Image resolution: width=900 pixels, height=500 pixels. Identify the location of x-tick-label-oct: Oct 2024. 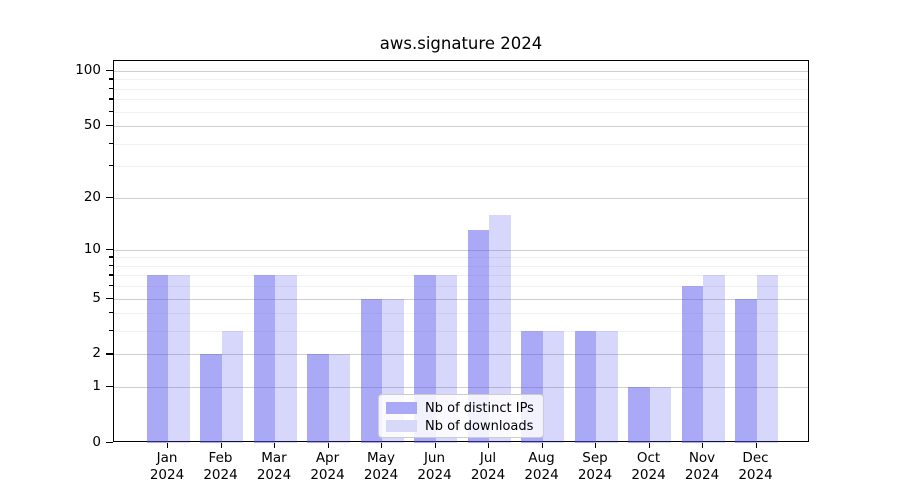
(648, 466).